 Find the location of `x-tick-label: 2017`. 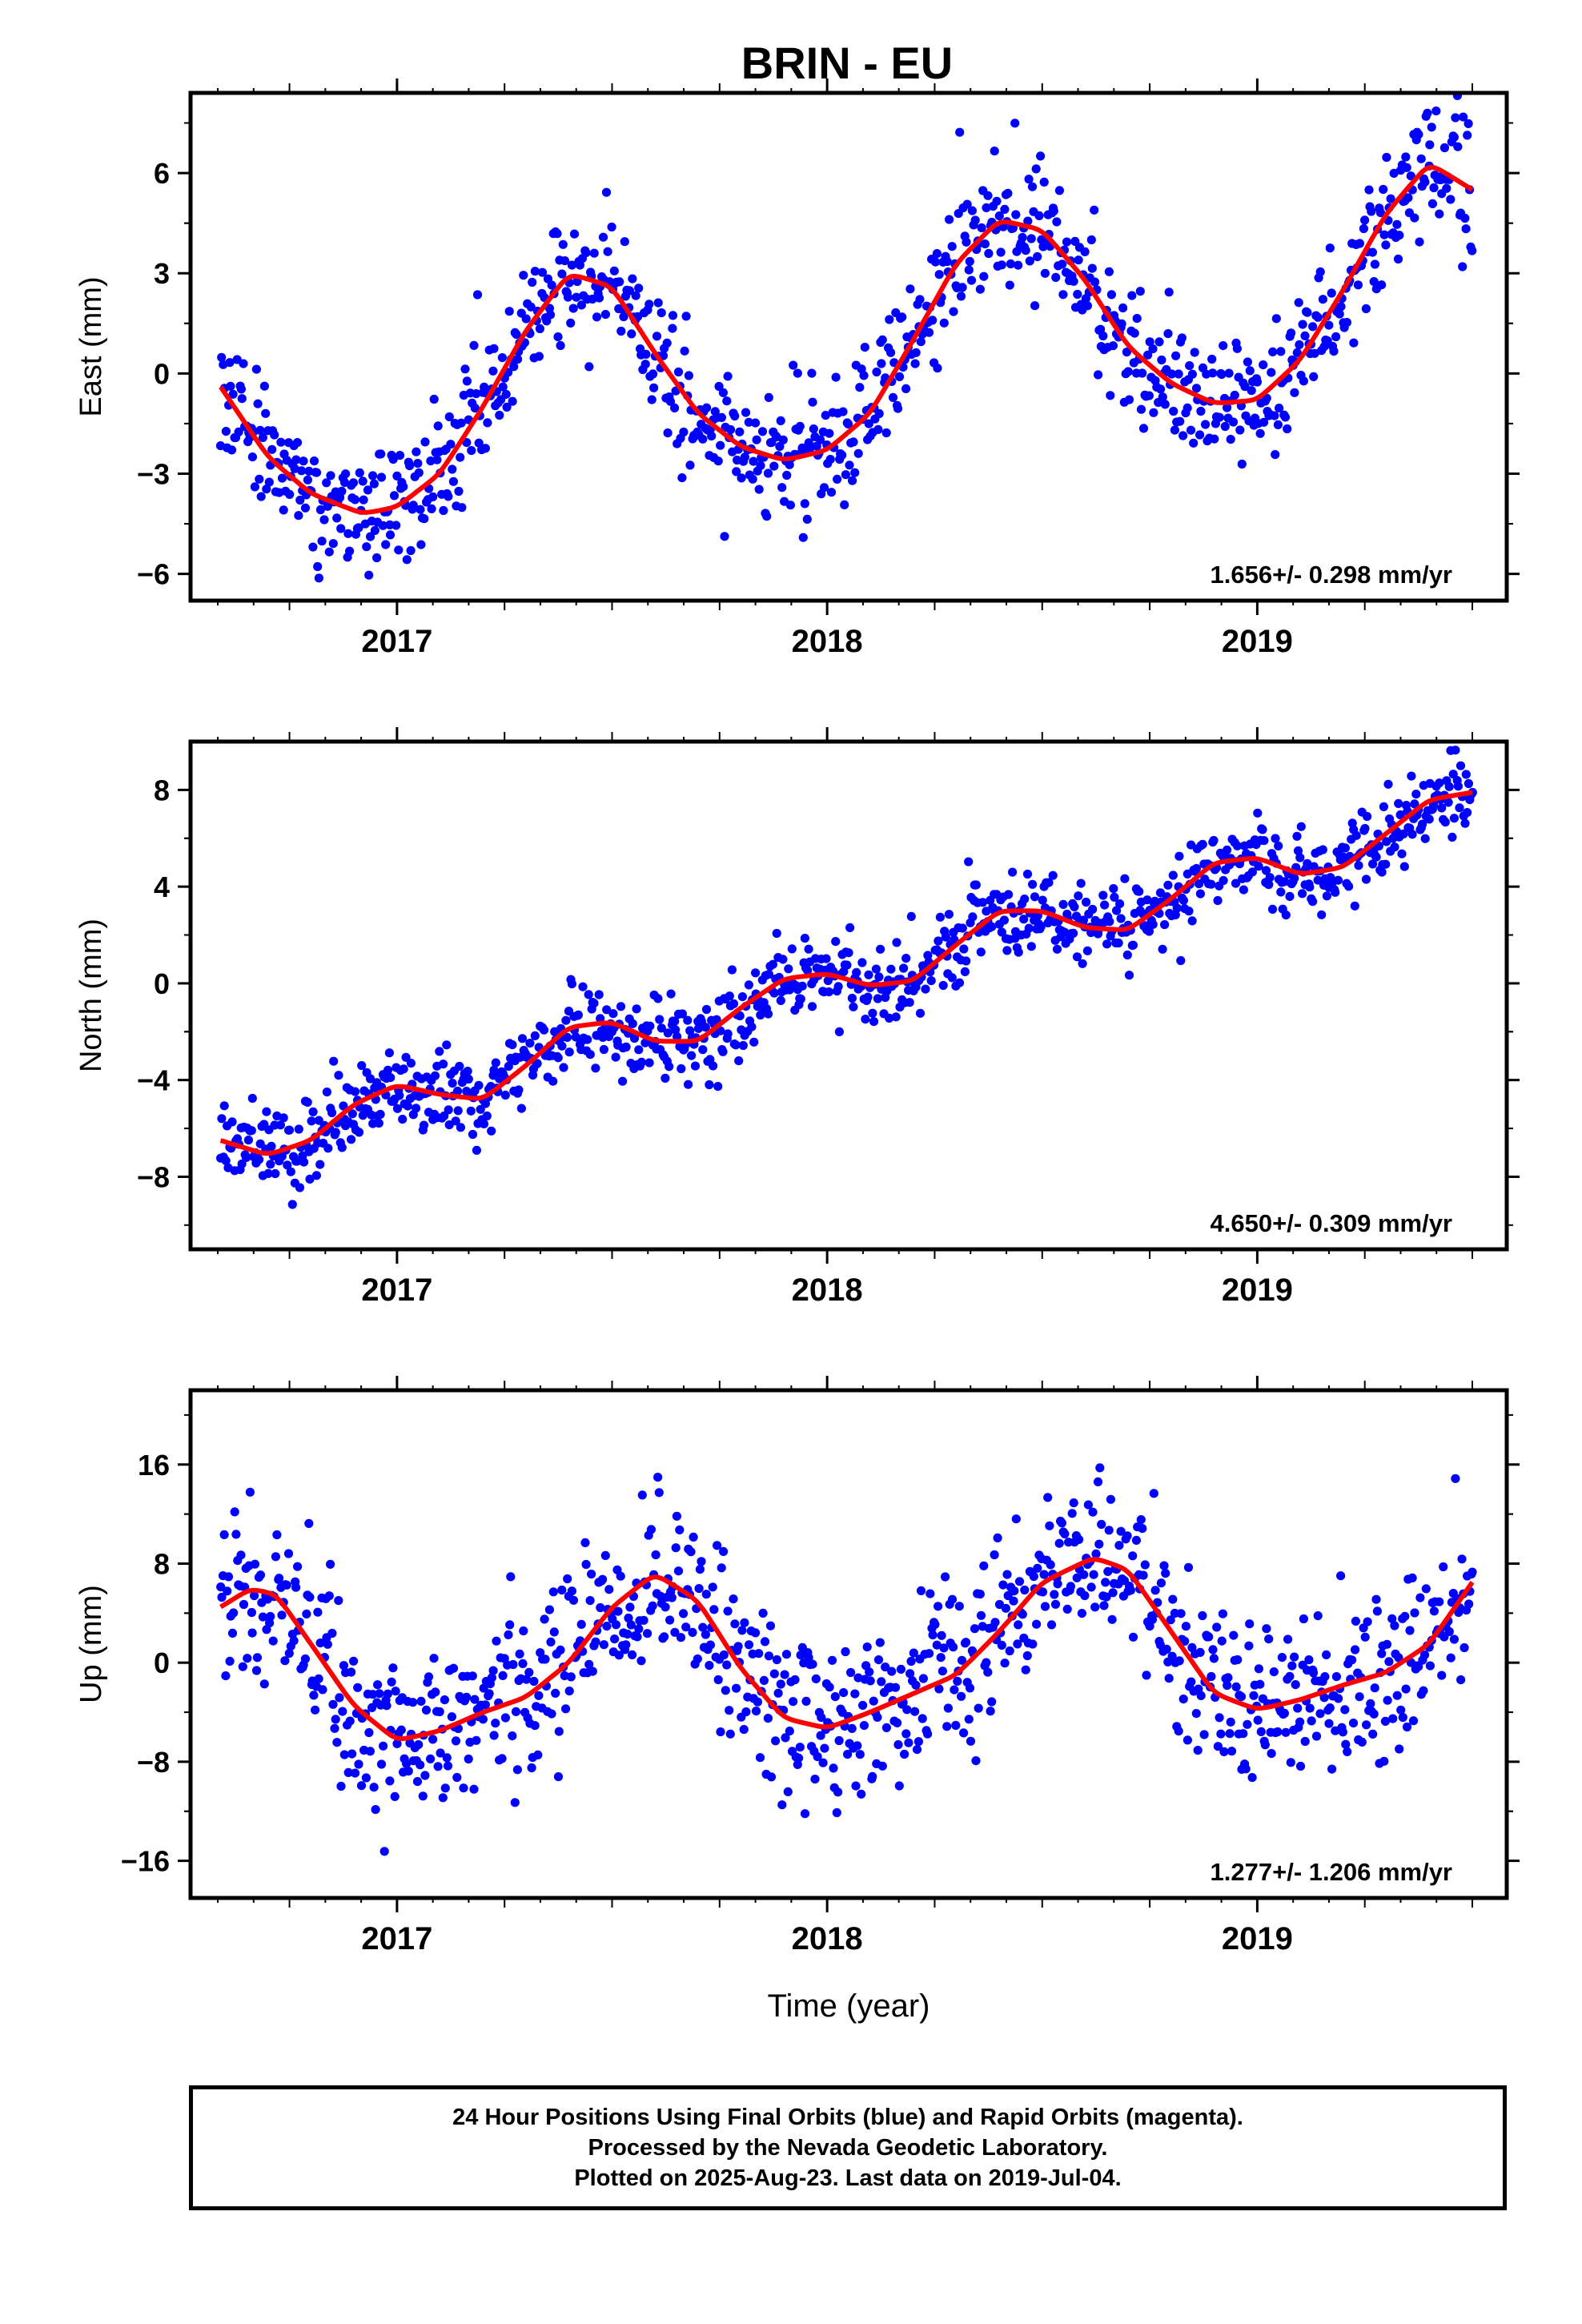

x-tick-label: 2017 is located at coordinates (396, 1290).